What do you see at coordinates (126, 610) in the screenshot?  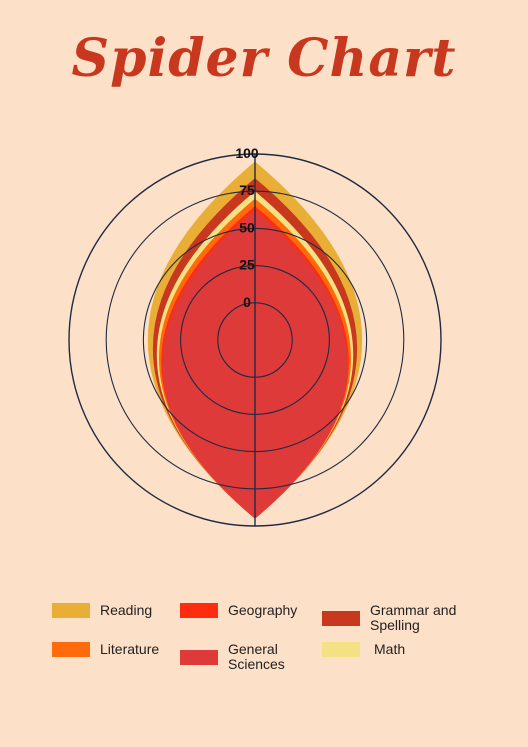 I see `legend-label: Reading` at bounding box center [126, 610].